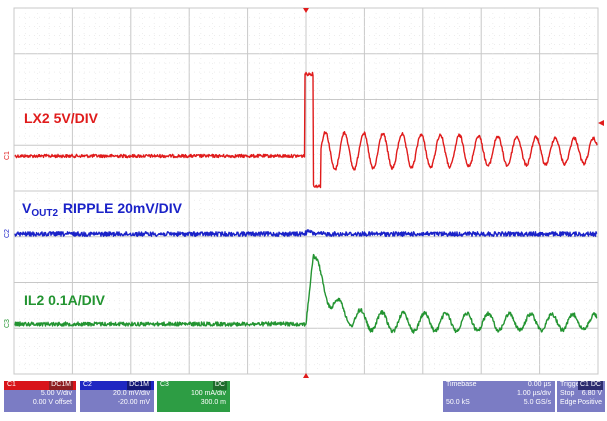  Describe the element at coordinates (539, 384) in the screenshot. I see `timebase-delay: 0.00 µs` at that location.